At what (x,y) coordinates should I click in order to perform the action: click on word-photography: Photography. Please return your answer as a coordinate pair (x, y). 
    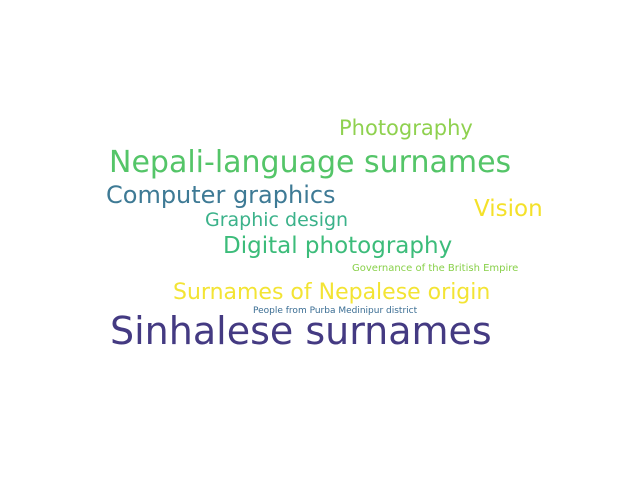
    Looking at the image, I should click on (406, 128).